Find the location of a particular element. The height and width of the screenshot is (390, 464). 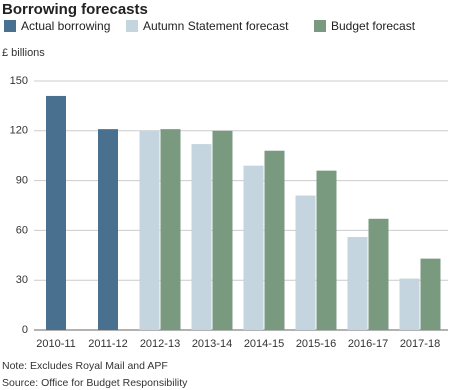

x-tick-label: 2012-13 is located at coordinates (160, 344).